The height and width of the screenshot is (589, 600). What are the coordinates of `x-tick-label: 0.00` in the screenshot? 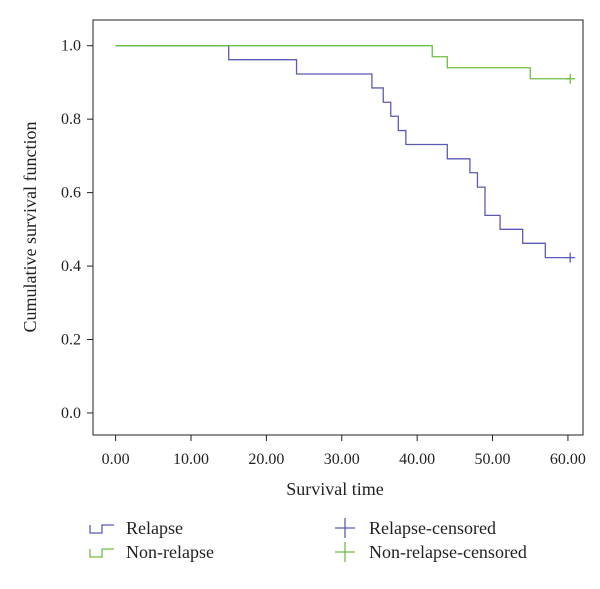 It's located at (116, 459).